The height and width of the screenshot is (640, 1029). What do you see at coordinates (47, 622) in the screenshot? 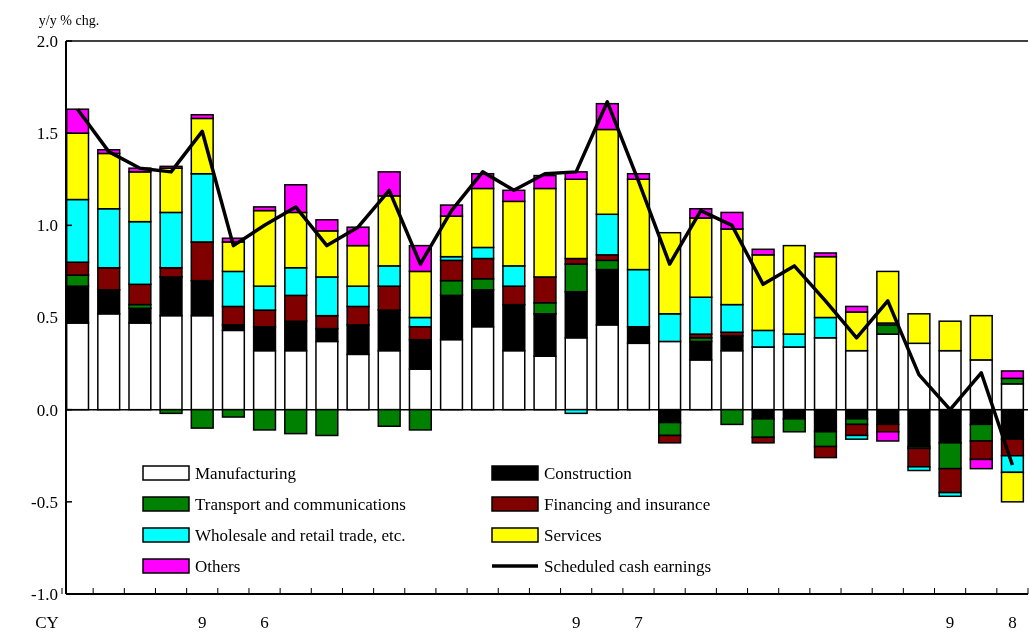
I see `text: CY` at bounding box center [47, 622].